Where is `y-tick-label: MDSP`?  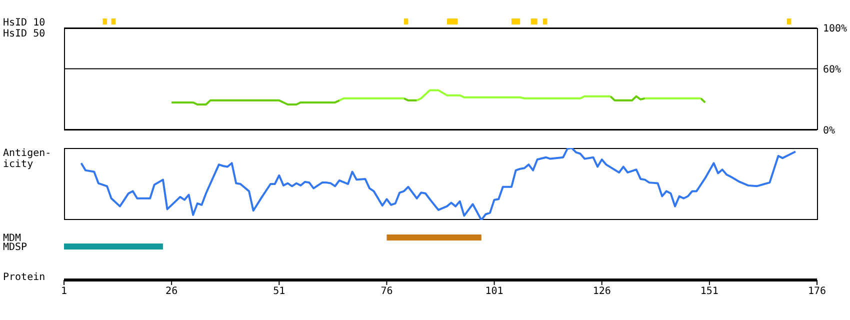 y-tick-label: MDSP is located at coordinates (15, 247).